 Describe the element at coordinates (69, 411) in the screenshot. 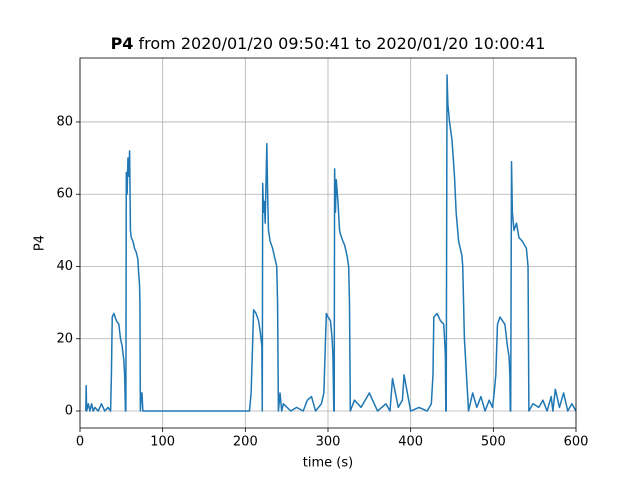

I see `y-tick-label: 0` at that location.